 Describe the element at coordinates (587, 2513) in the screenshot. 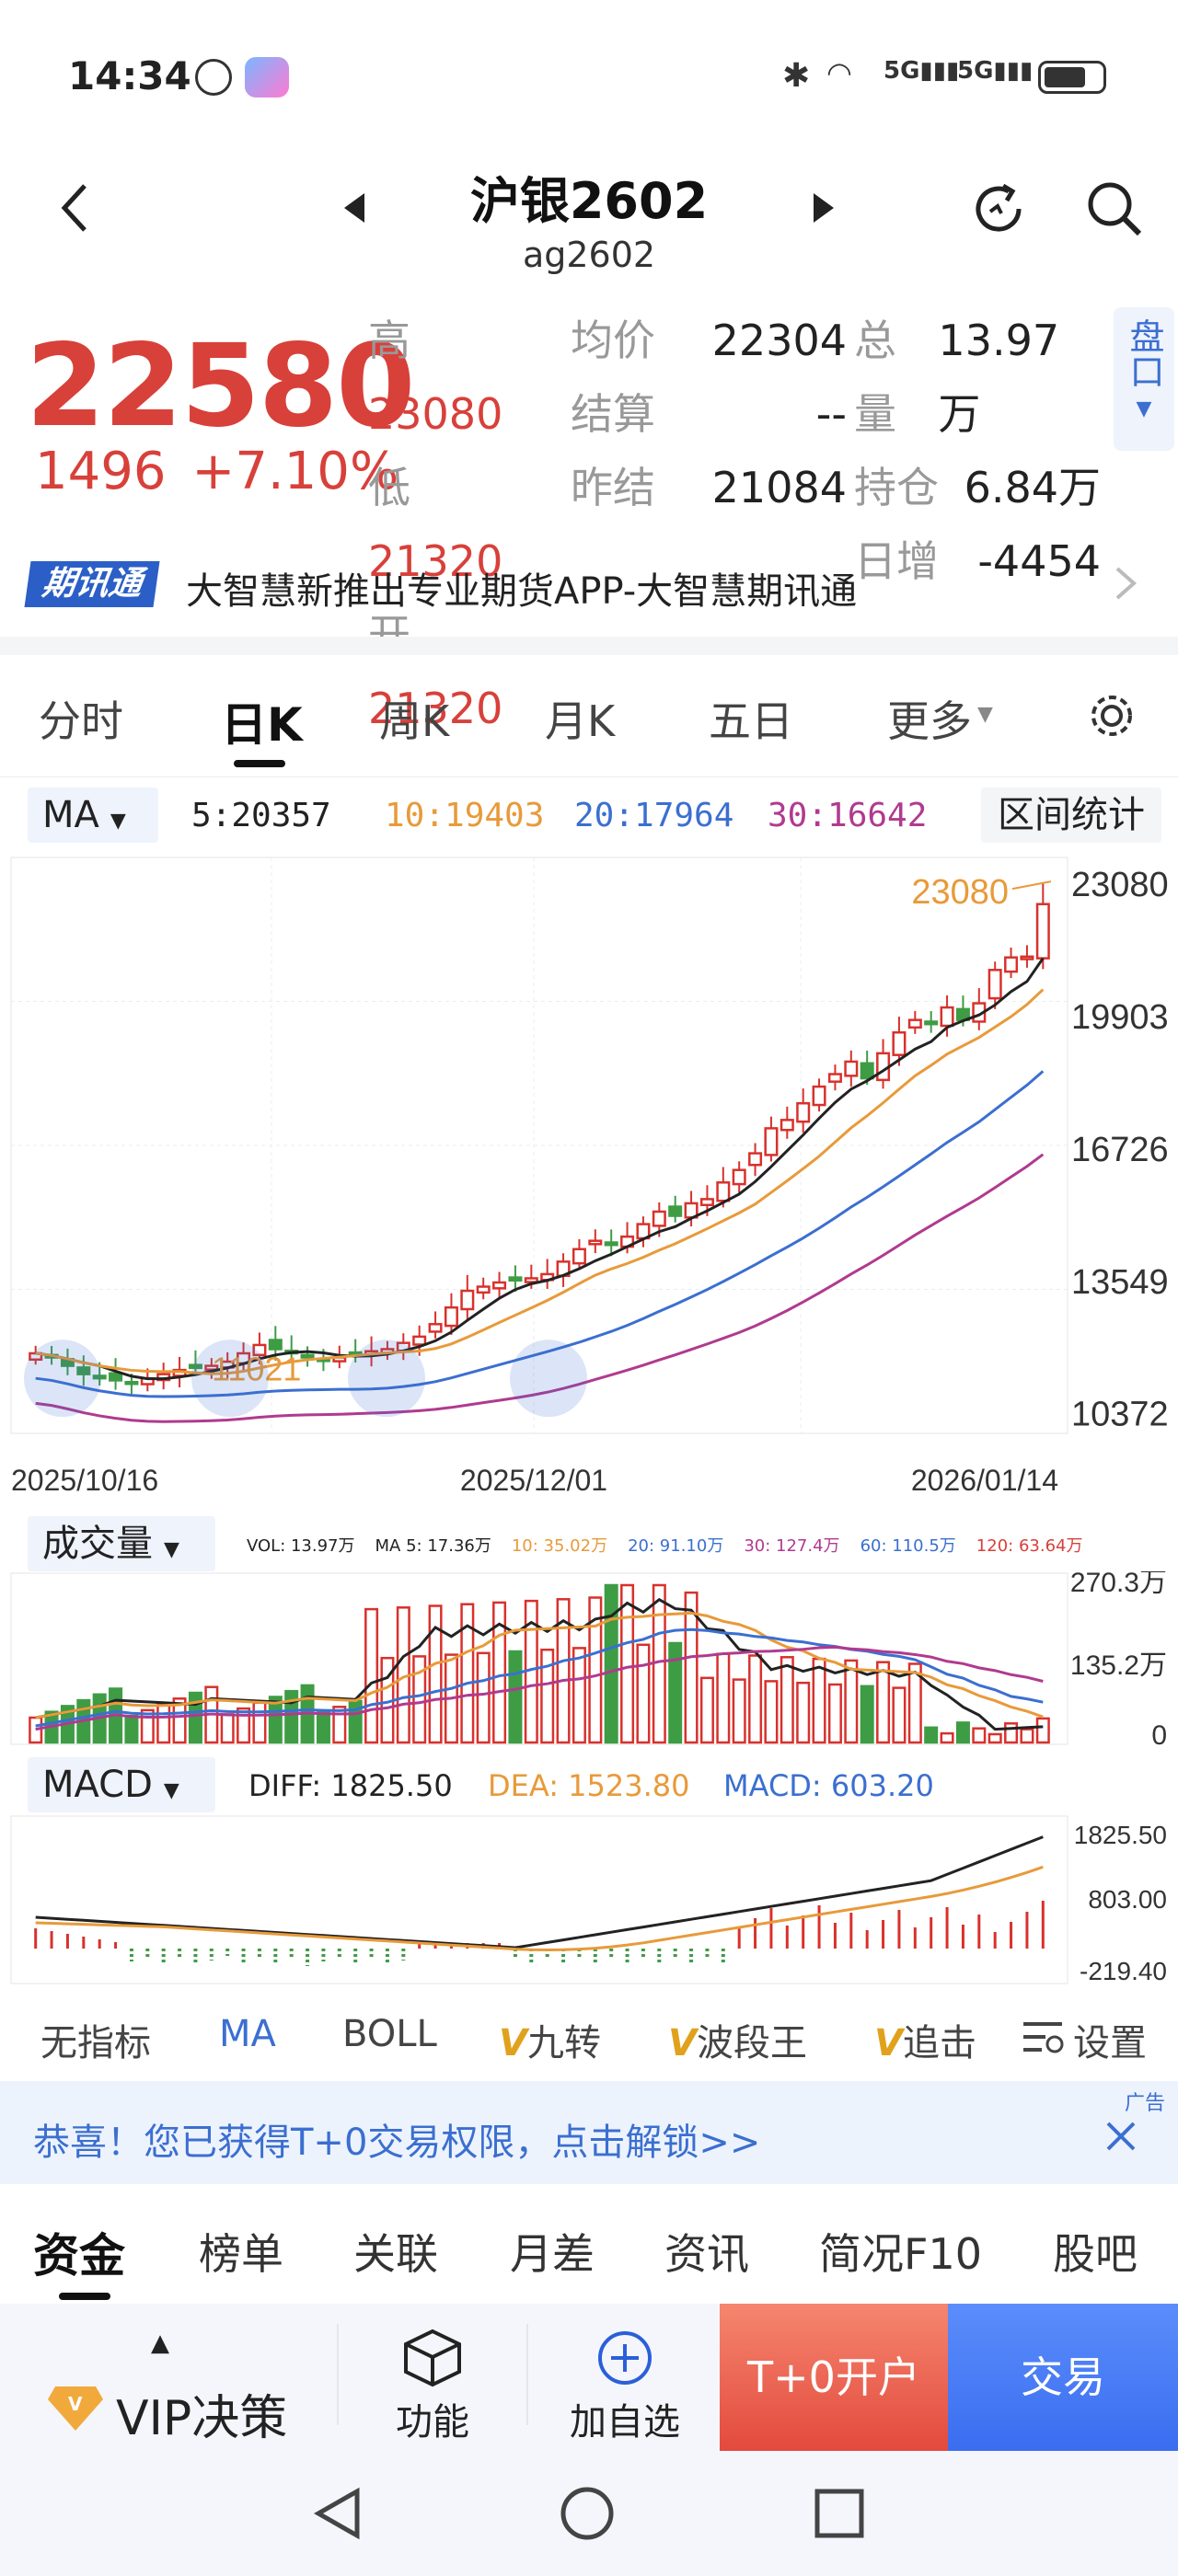

I see `nav-home-icon` at that location.